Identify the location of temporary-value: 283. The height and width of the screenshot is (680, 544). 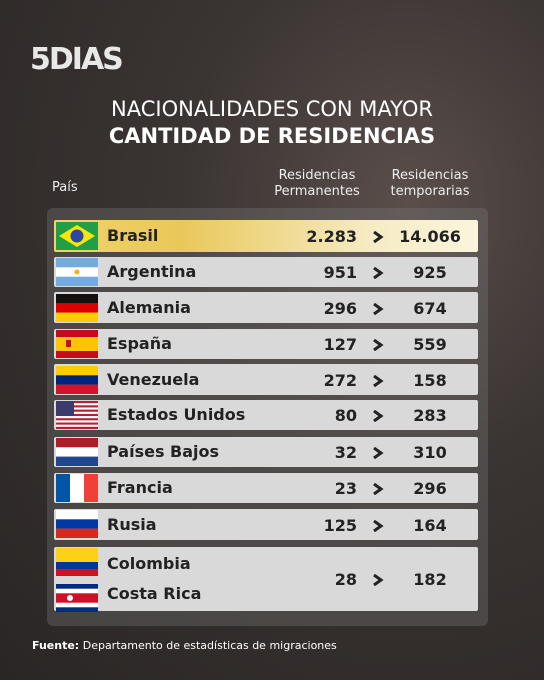
(430, 415).